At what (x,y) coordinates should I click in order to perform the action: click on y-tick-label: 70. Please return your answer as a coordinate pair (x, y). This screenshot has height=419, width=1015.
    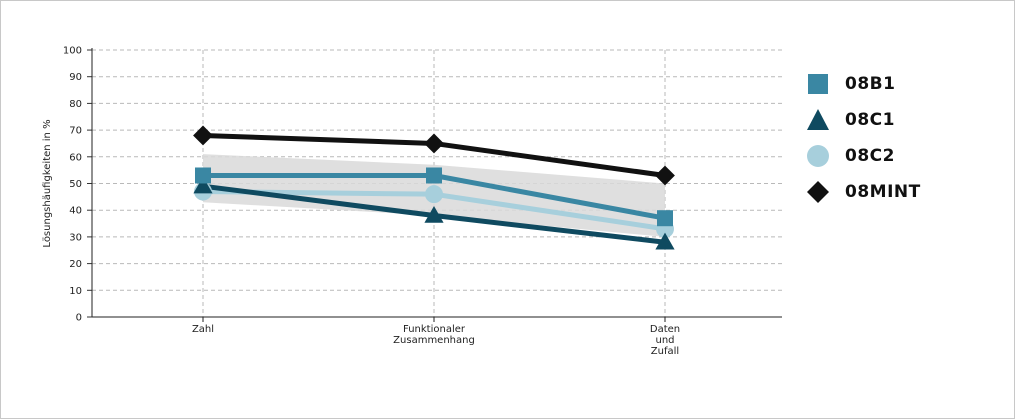
    Looking at the image, I should click on (75, 131).